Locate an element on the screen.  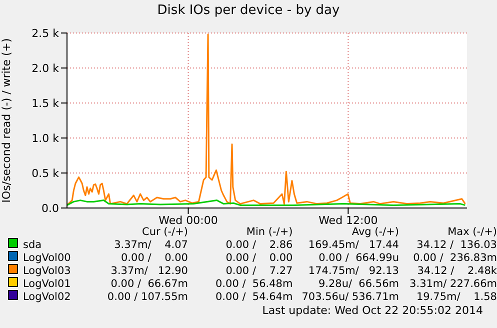
text: 703.56u/ 536.71m is located at coordinates (349, 296).